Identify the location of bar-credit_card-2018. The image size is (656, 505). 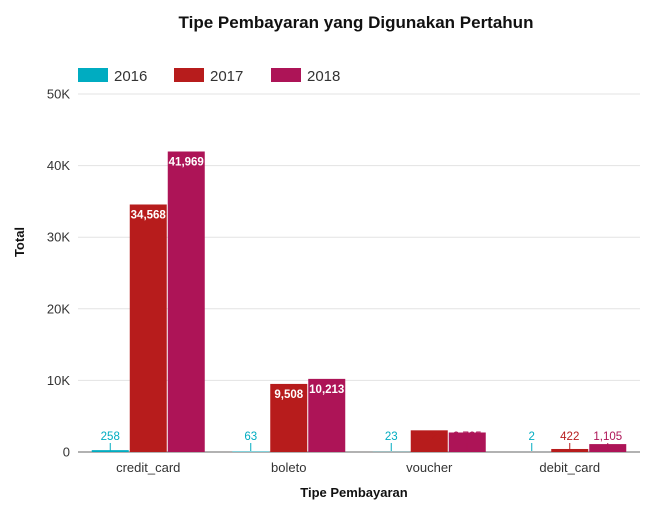
(186, 301).